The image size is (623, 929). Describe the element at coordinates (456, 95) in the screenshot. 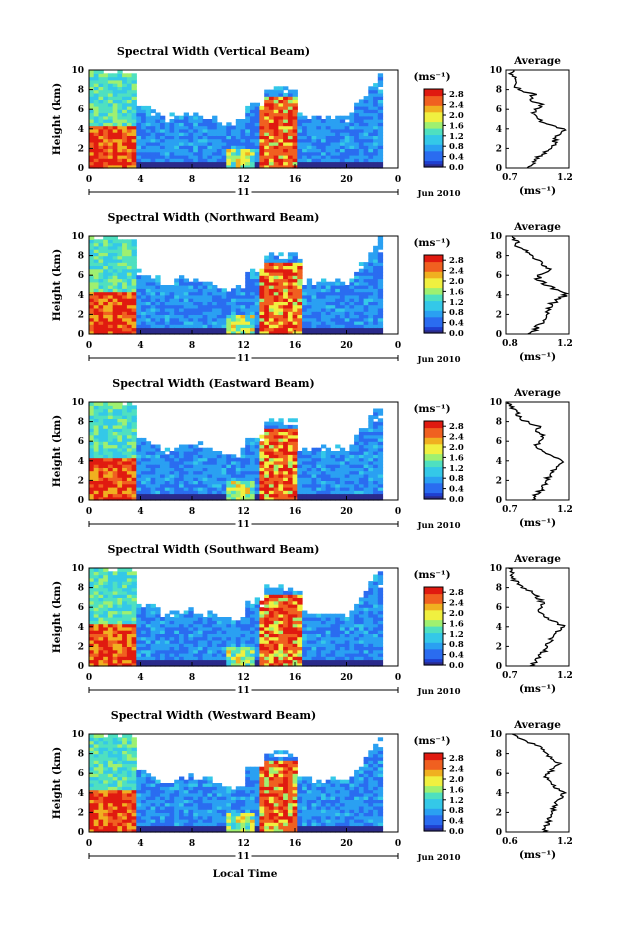

I see `colorbar-tick-label: 2.8` at that location.